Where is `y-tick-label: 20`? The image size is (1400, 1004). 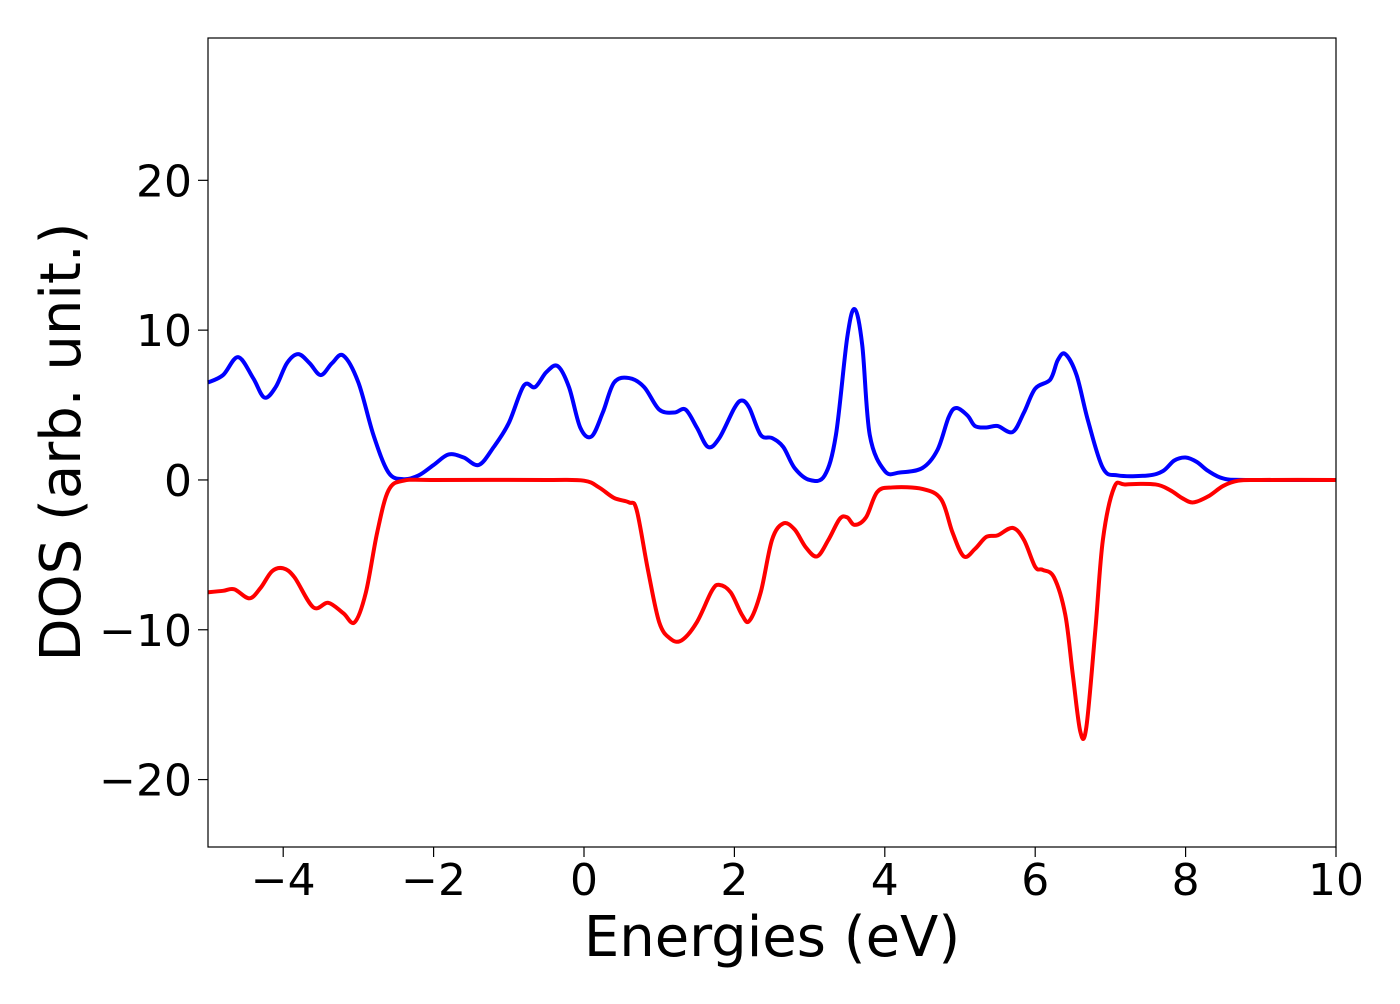 y-tick-label: 20 is located at coordinates (164, 181).